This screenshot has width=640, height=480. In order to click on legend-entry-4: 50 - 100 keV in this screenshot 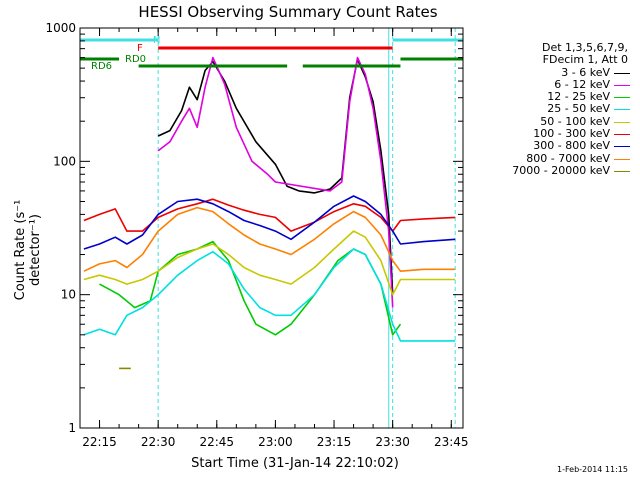, I will do `click(557, 121)`.